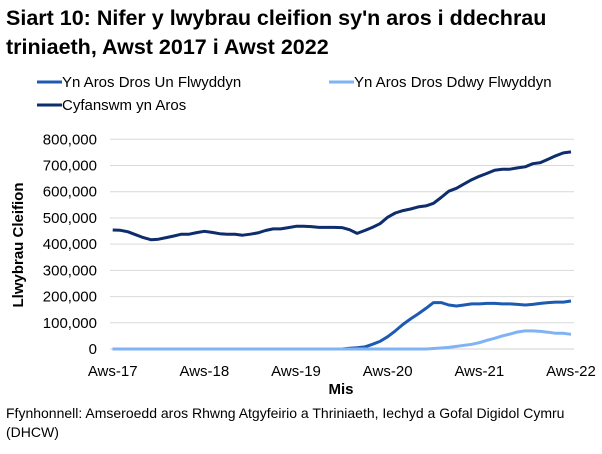 The width and height of the screenshot is (602, 454). Describe the element at coordinates (70, 270) in the screenshot. I see `y-tick-label: 300,000` at that location.